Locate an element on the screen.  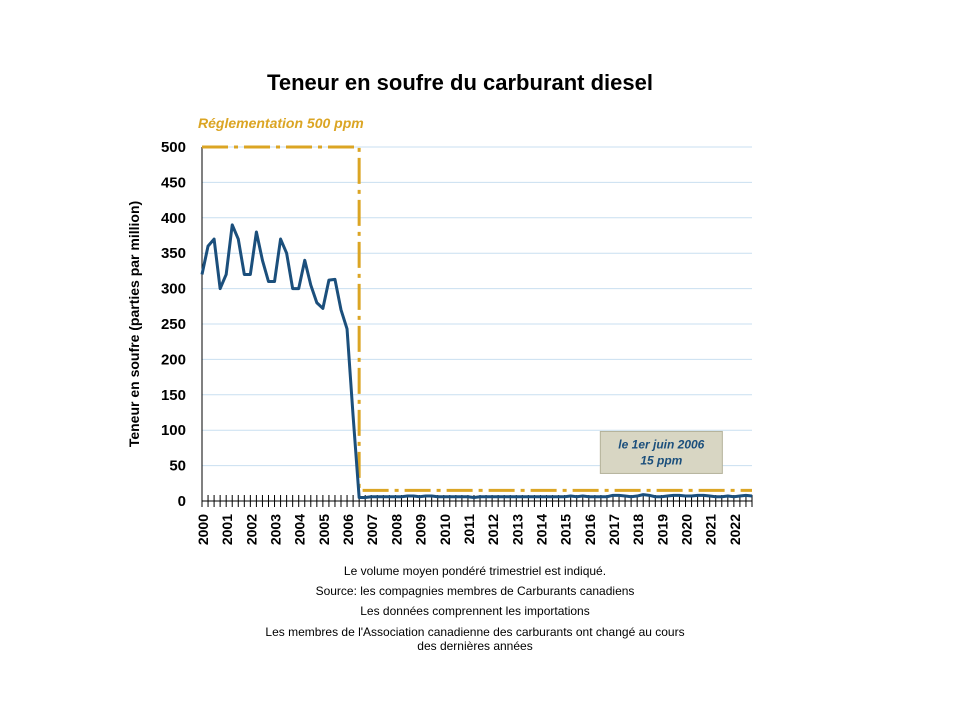
footnote-imports: Les données comprennent les importations is located at coordinates (475, 611).